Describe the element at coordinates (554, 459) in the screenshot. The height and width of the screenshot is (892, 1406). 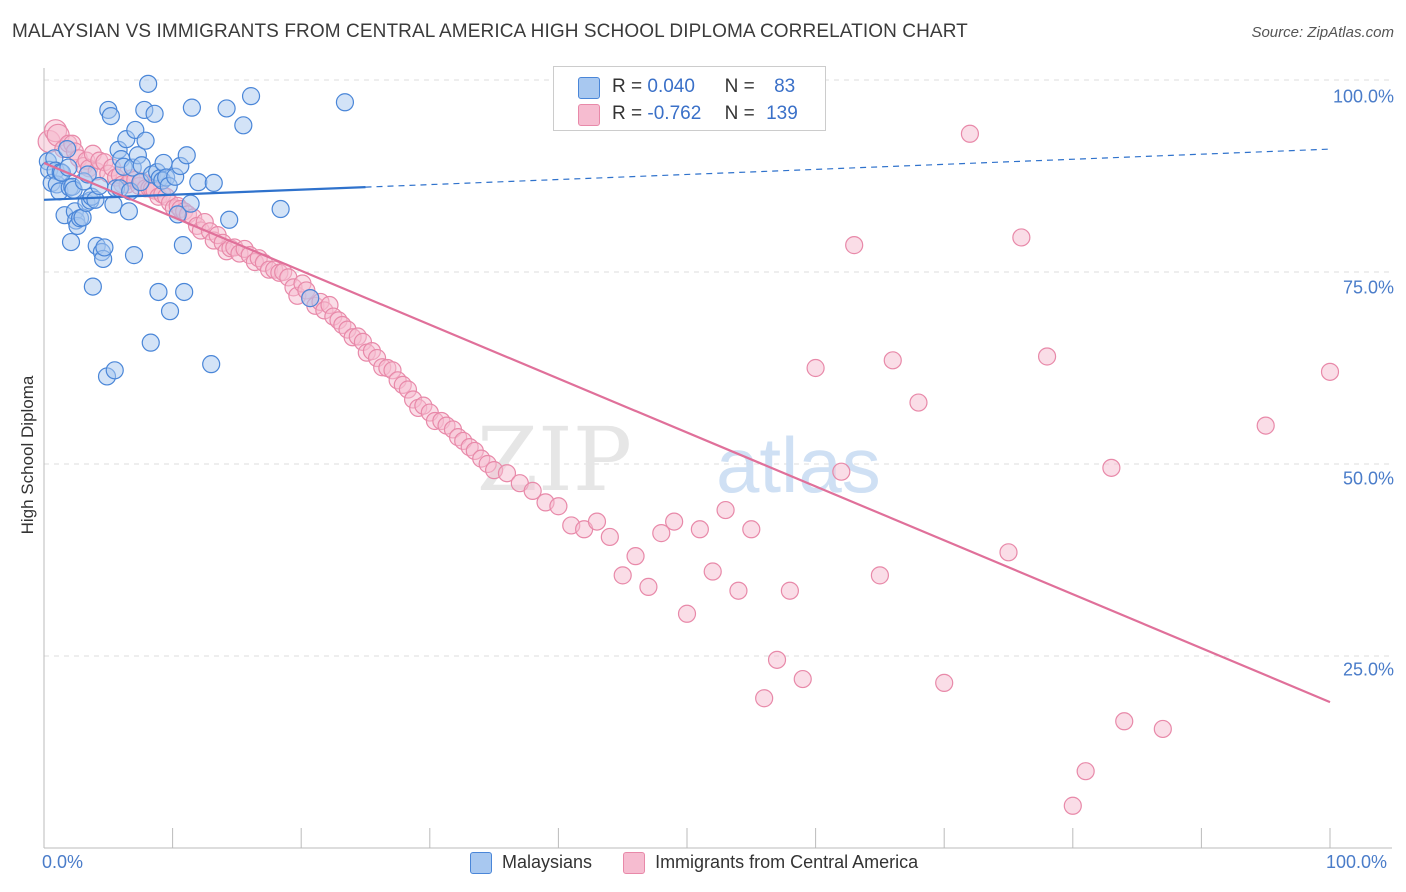
I see `watermark-zip: ZIP` at that location.